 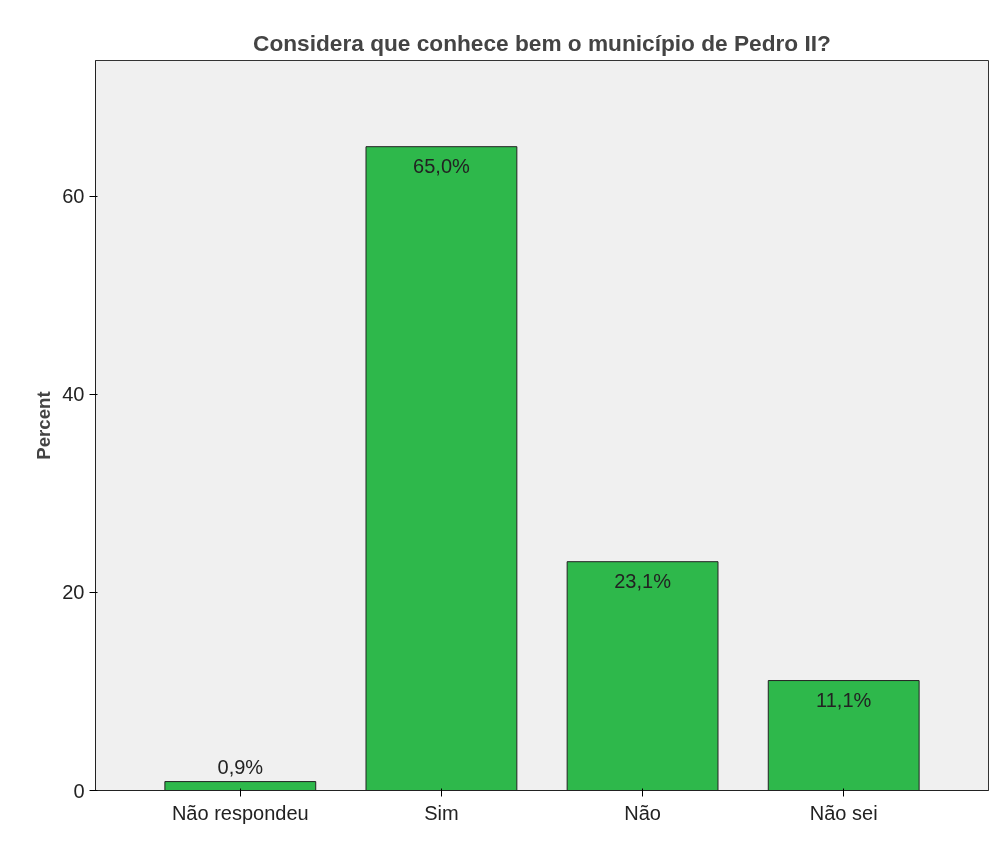 What do you see at coordinates (73, 592) in the screenshot?
I see `y-tick-label: 20` at bounding box center [73, 592].